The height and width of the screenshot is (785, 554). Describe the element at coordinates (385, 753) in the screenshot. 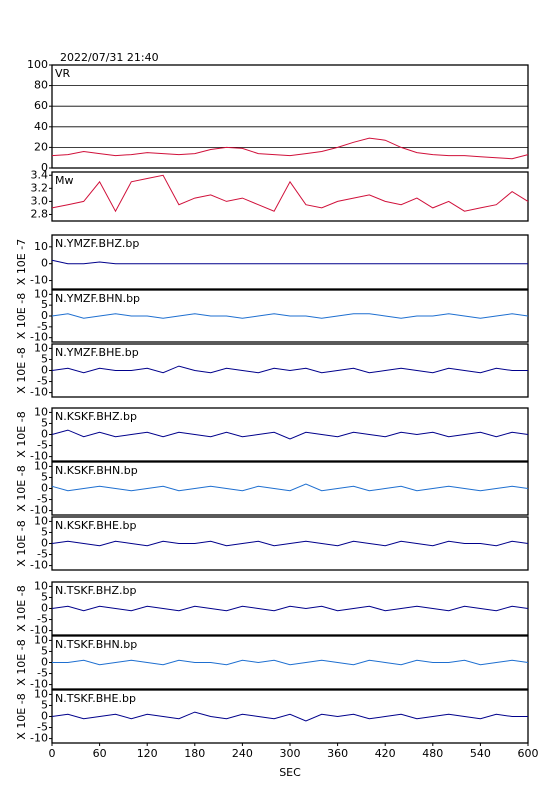

I see `x-tick-label: 420` at that location.